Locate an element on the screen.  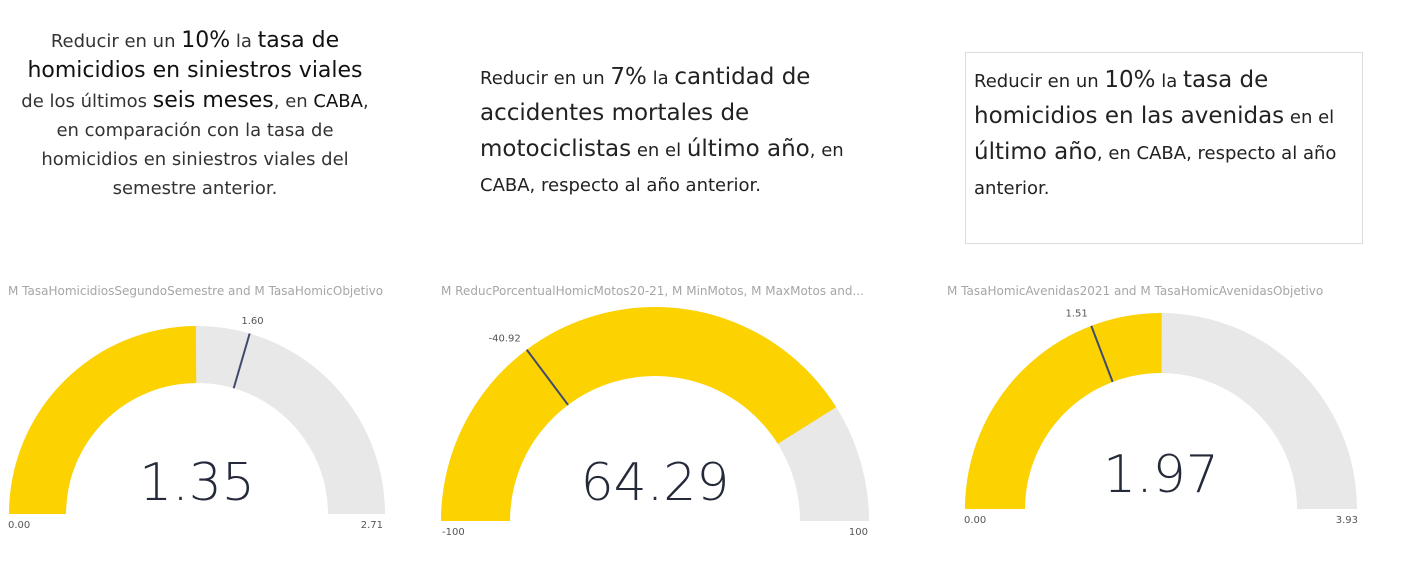
gauge-target-label: -40.92 is located at coordinates (504, 339).